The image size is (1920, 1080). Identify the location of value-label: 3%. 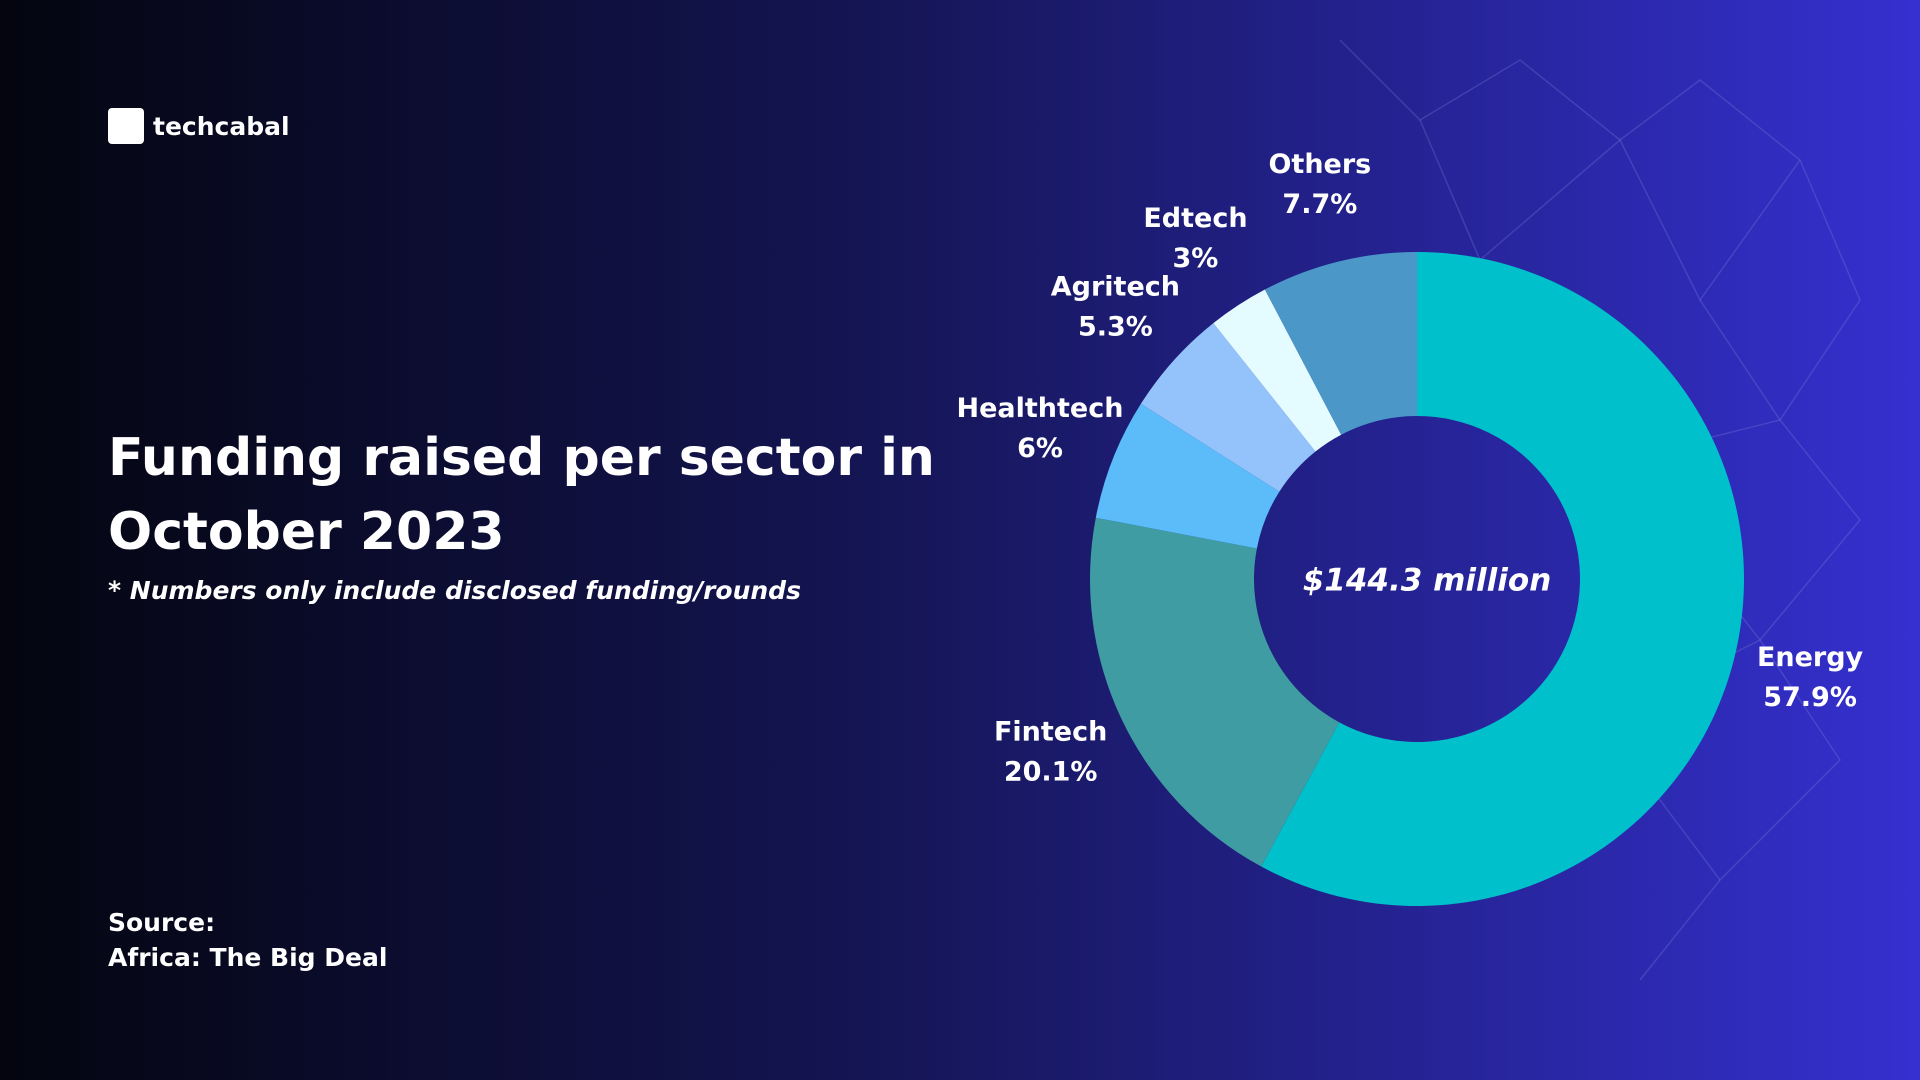
(1196, 258).